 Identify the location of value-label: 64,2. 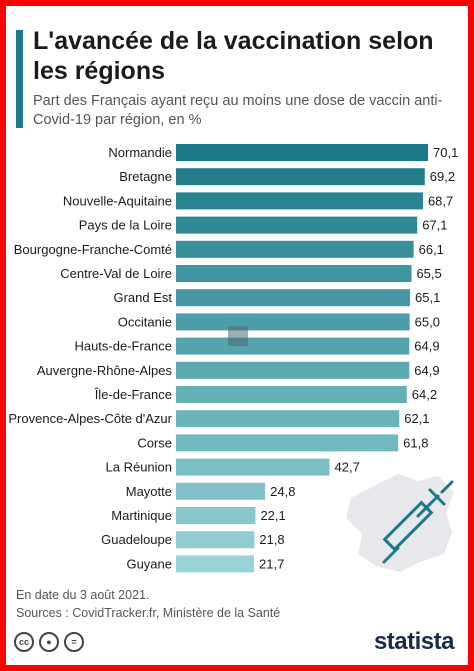
(424, 394).